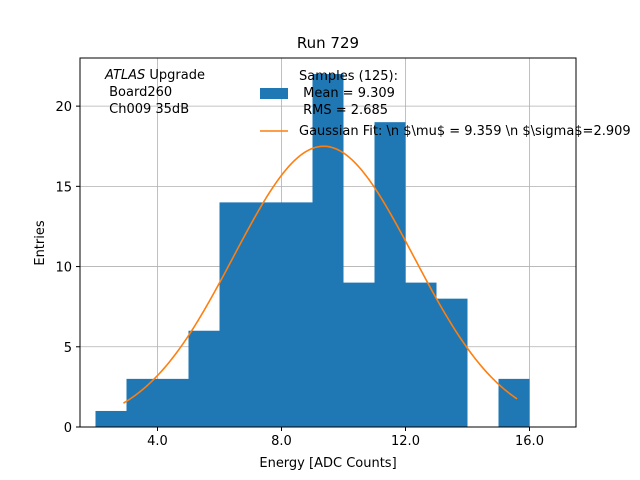 This screenshot has width=640, height=480. What do you see at coordinates (63, 107) in the screenshot?
I see `y-tick-label-4: 20` at bounding box center [63, 107].